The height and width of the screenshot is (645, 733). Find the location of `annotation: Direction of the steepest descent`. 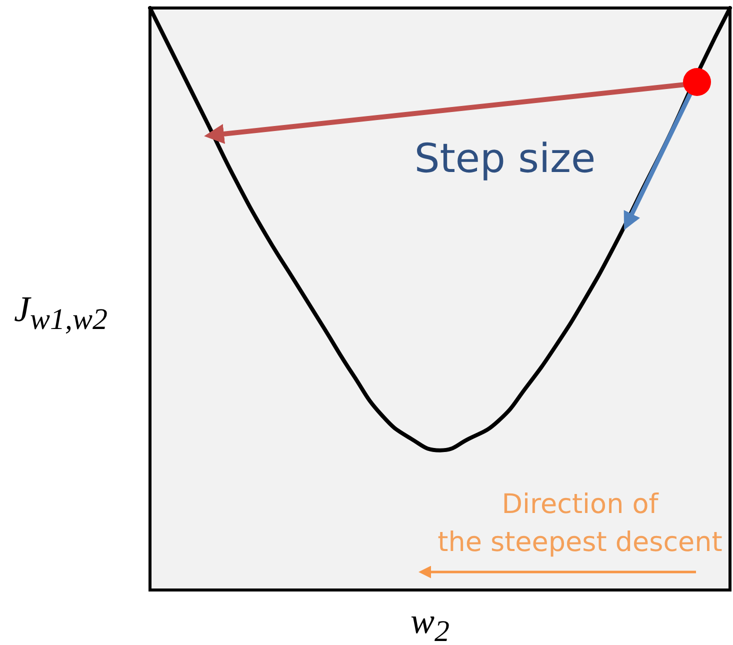

annotation: Direction of the steepest descent is located at coordinates (580, 524).